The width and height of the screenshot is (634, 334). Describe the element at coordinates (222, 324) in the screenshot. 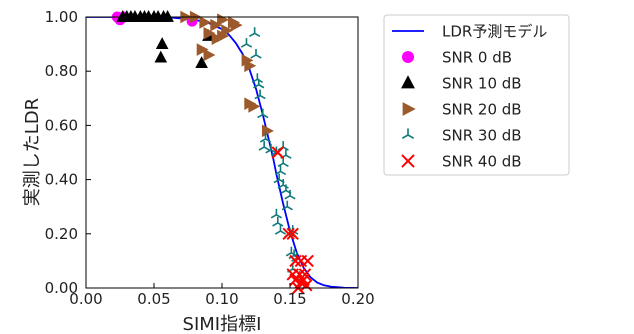

I see `x-axis-label: SIMI指標I` at that location.